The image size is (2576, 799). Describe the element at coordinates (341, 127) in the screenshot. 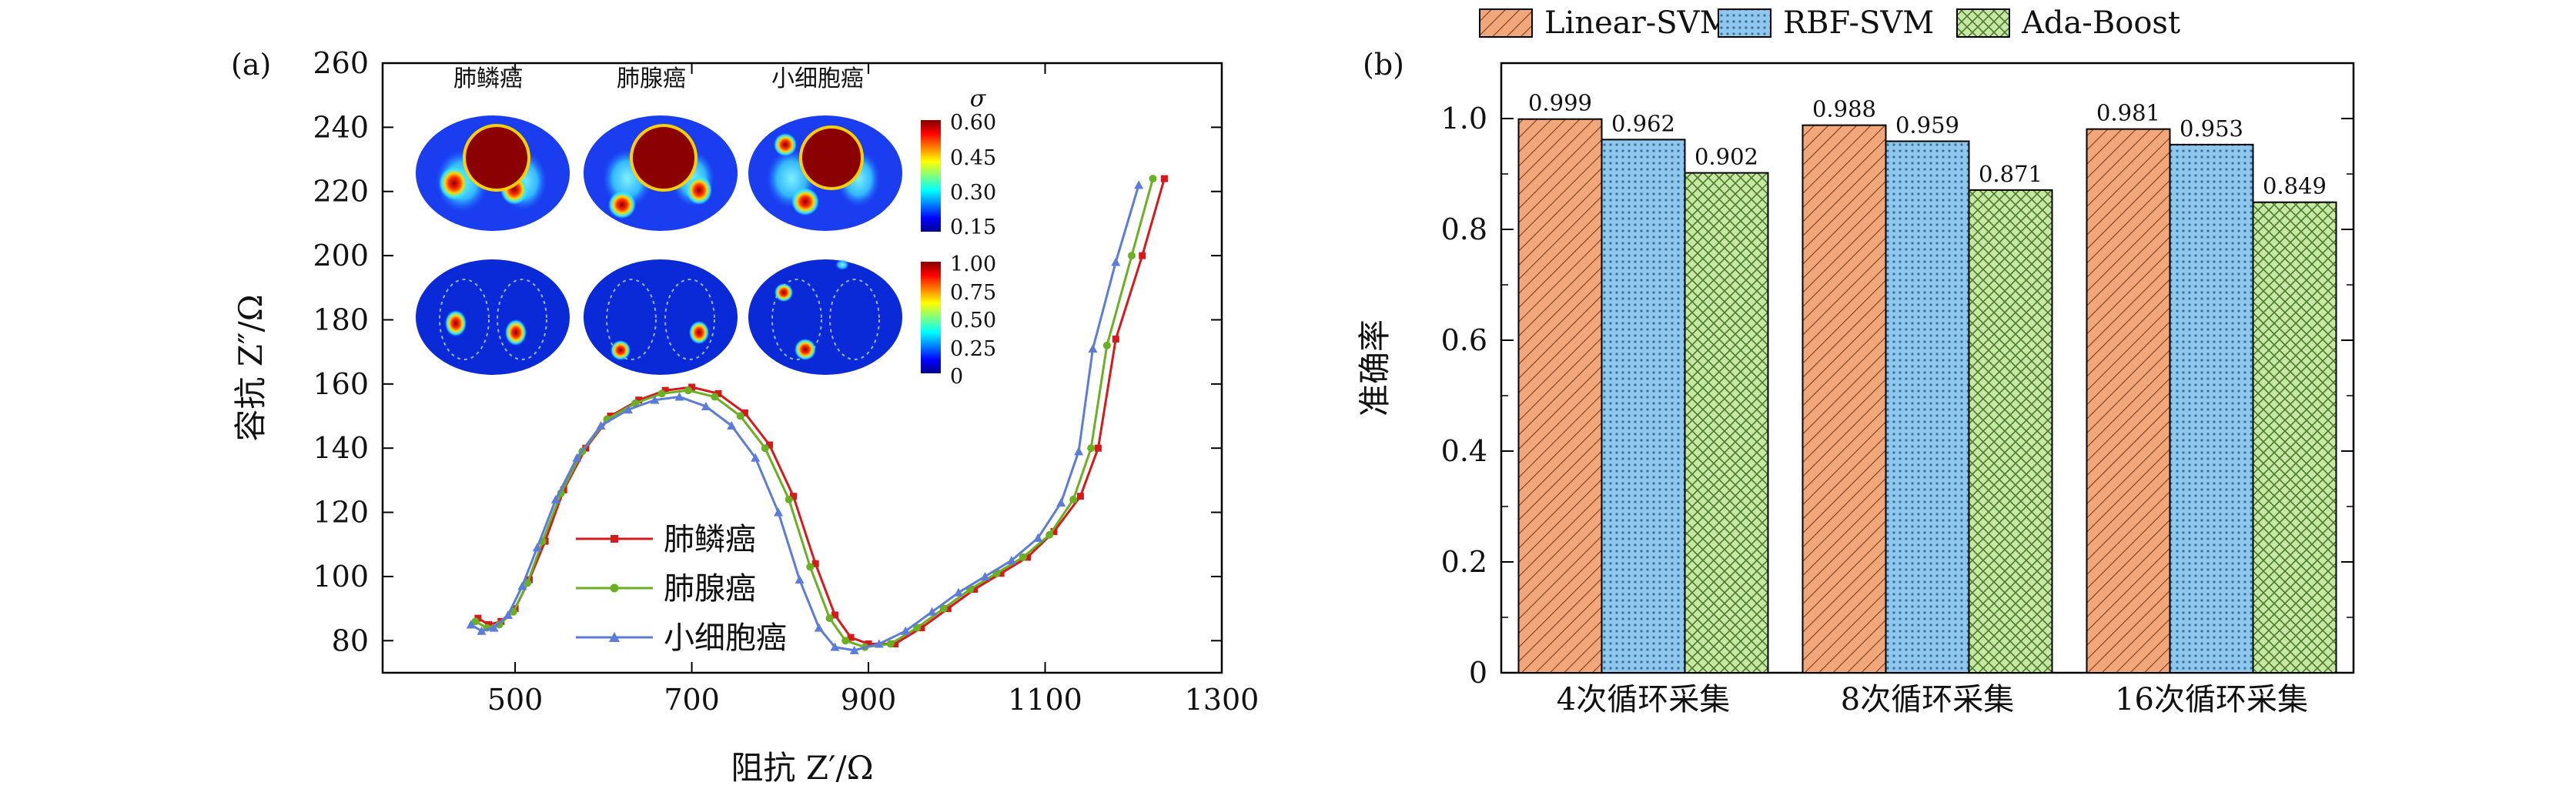

I see `y-tick-label: 240` at that location.